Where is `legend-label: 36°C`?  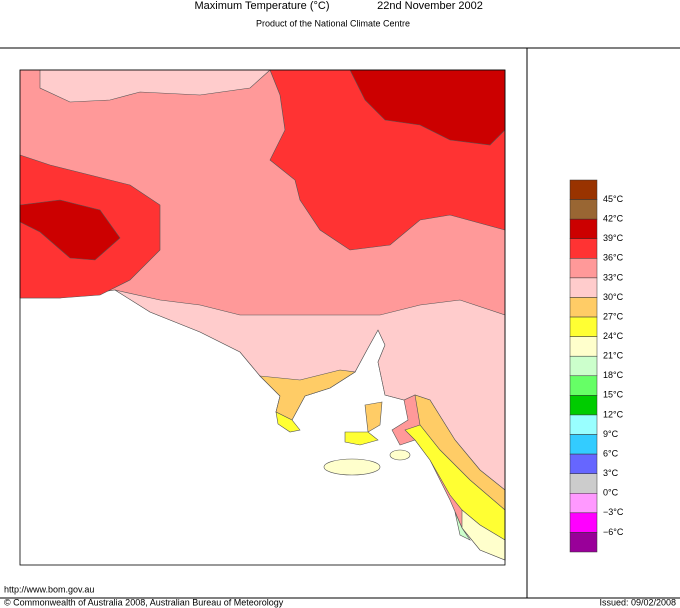
legend-label: 36°C is located at coordinates (613, 258).